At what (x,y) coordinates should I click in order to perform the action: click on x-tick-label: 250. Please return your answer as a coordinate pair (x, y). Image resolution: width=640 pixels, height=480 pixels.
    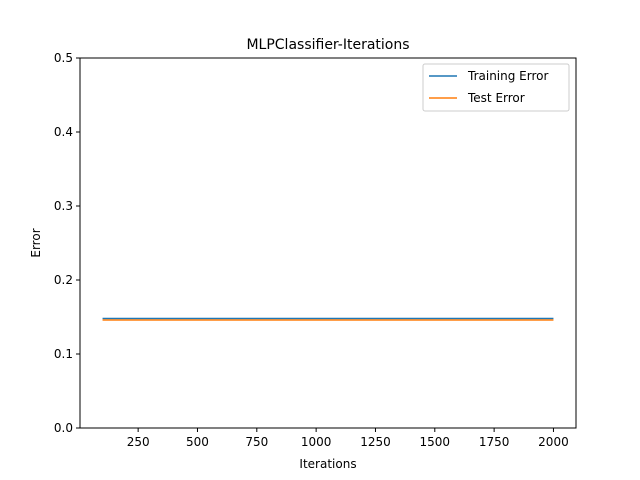
    Looking at the image, I should click on (138, 442).